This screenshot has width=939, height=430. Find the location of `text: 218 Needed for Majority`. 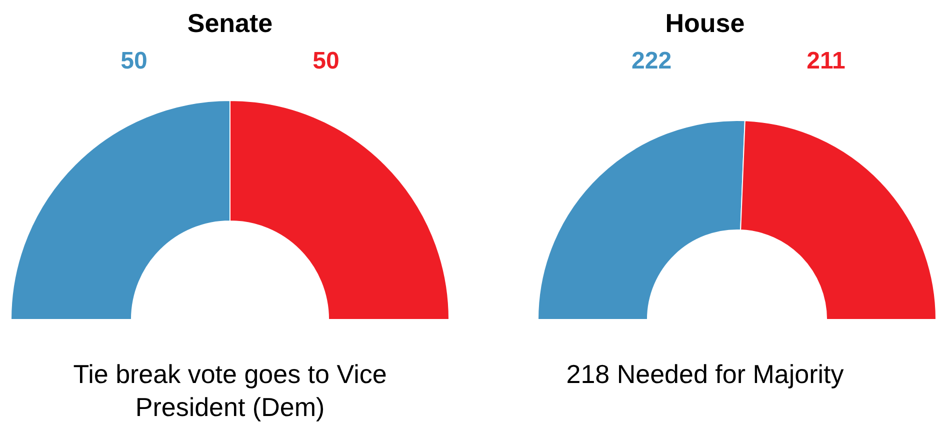

text: 218 Needed for Majority is located at coordinates (705, 374).